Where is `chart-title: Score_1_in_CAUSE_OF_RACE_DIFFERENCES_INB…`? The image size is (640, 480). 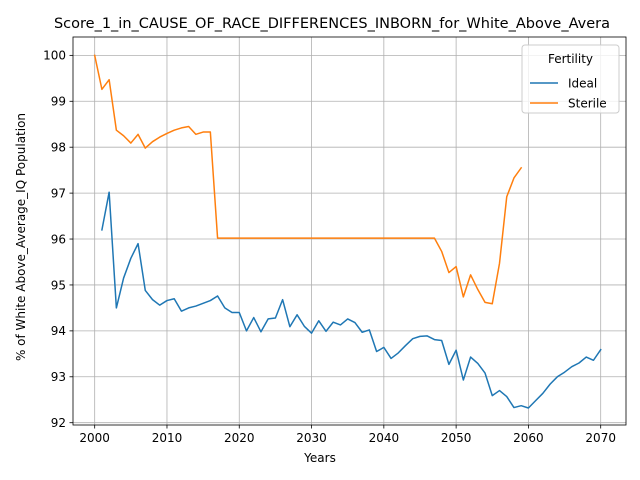 chart-title: Score_1_in_CAUSE_OF_RACE_DIFFERENCES_INB… is located at coordinates (332, 24).